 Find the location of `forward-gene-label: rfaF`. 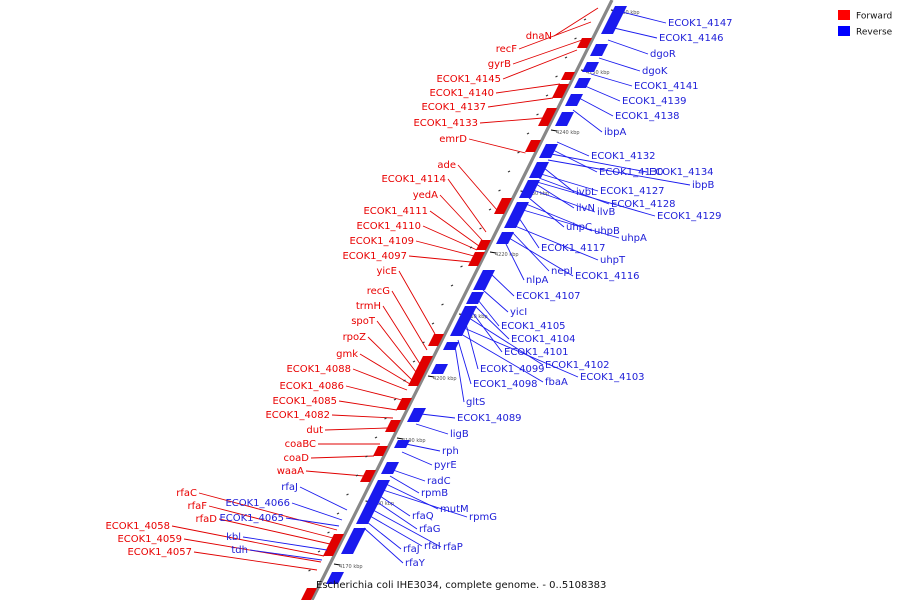

forward-gene-label: rfaF is located at coordinates (197, 506).